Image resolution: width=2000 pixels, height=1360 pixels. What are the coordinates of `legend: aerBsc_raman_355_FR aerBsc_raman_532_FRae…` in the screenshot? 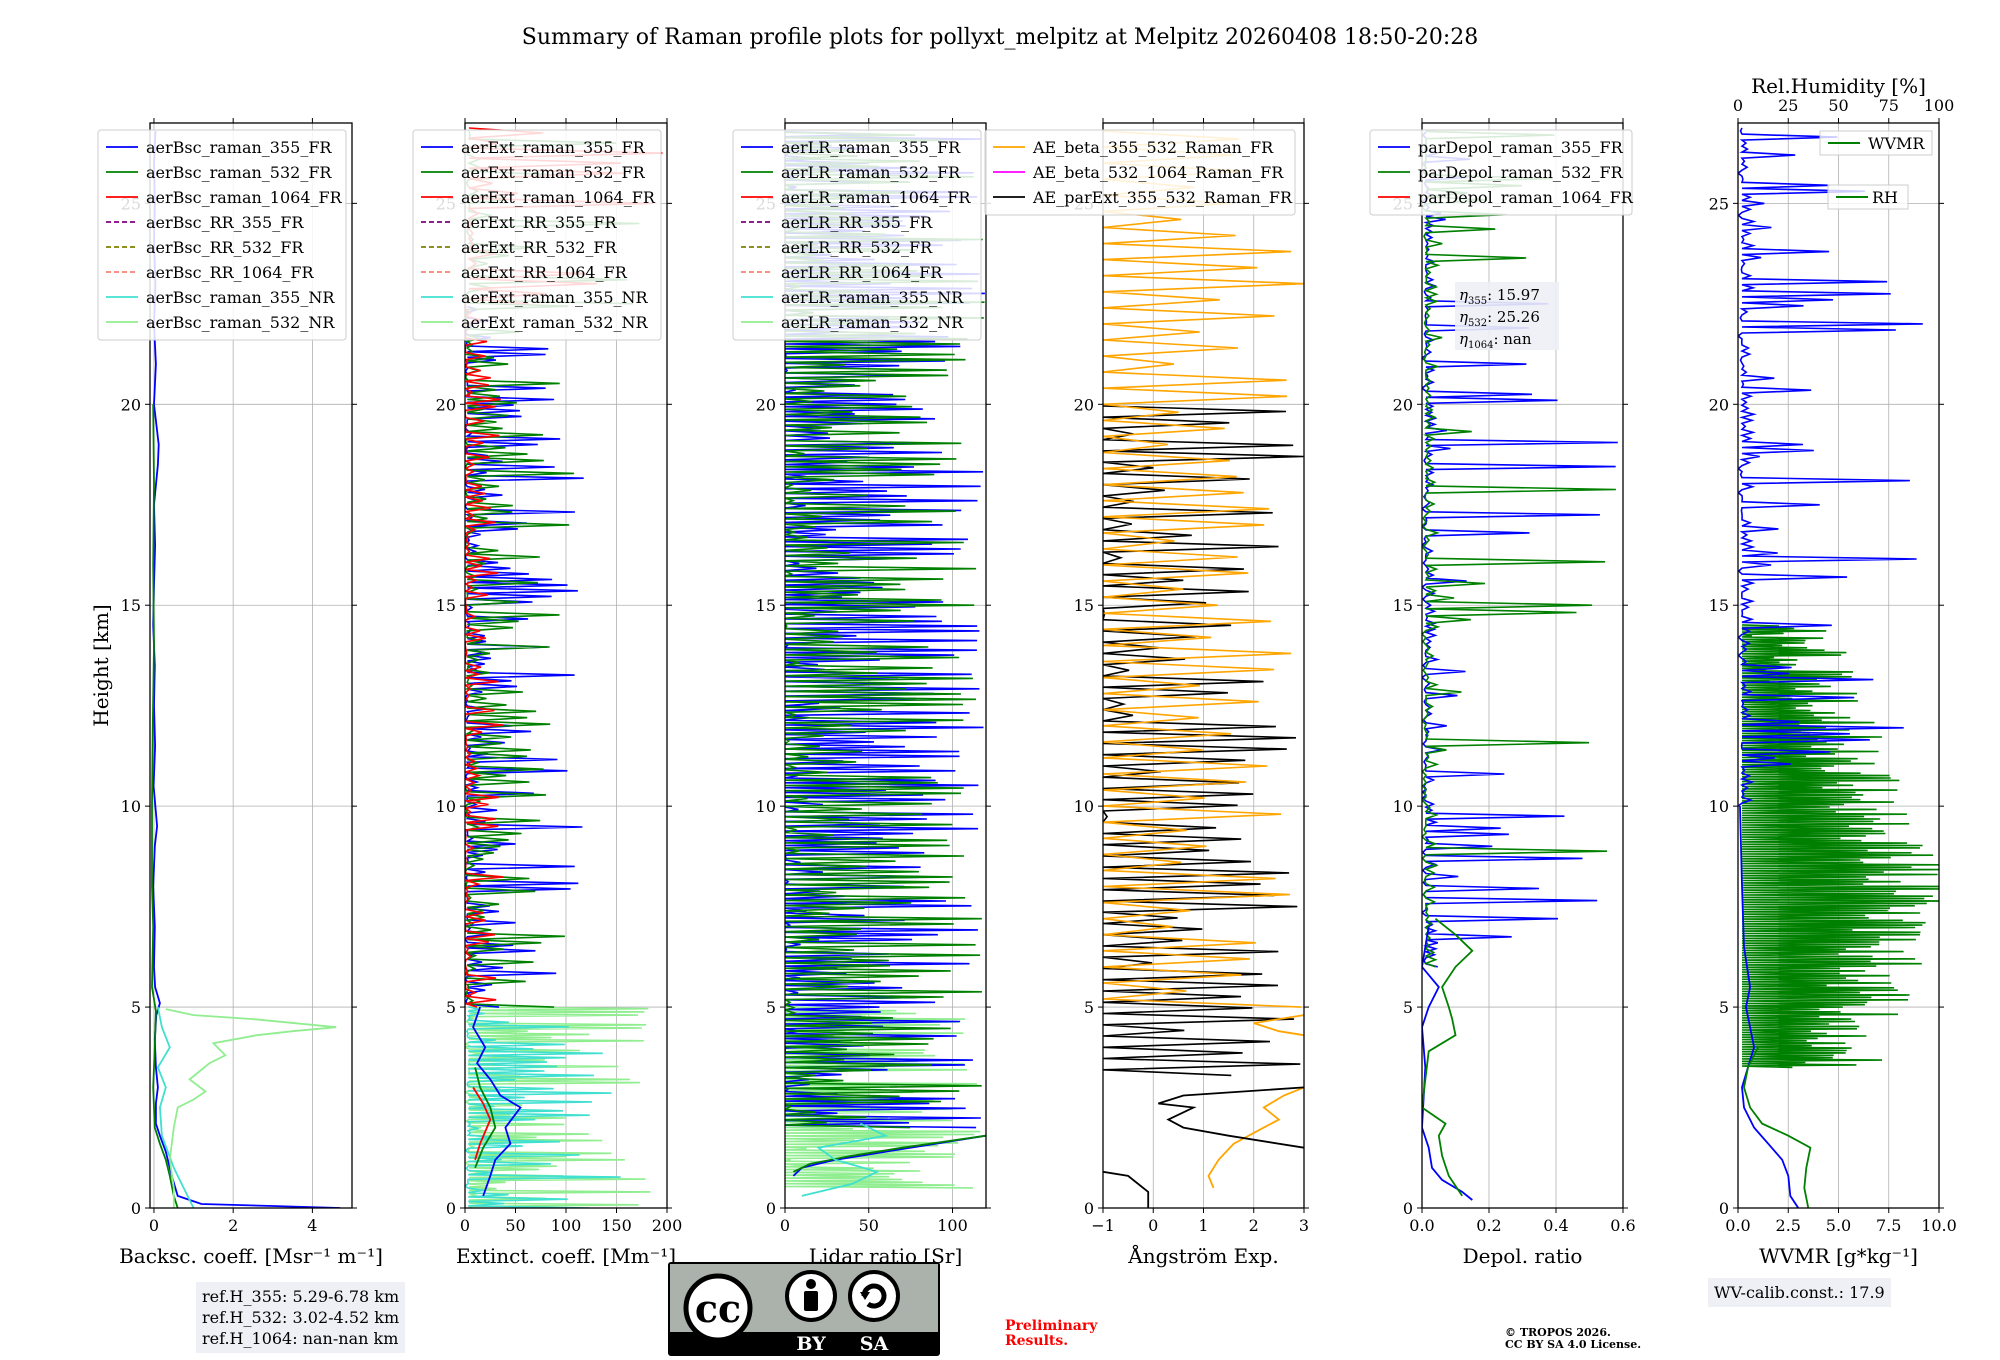 It's located at (222, 235).